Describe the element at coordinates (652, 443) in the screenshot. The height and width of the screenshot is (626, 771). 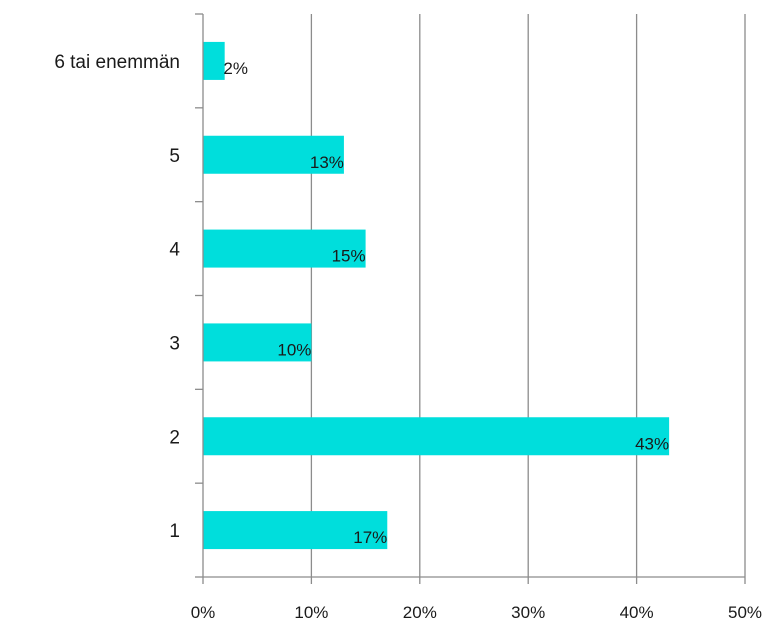
I see `data-label: 43%` at that location.